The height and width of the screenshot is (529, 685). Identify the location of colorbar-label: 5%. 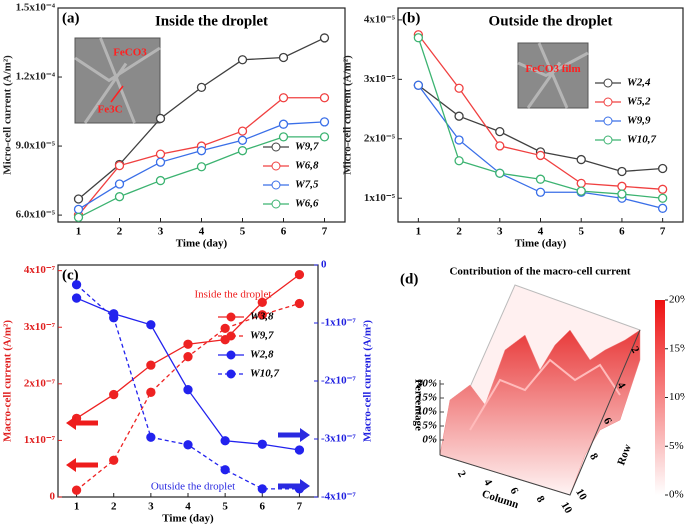
(676, 446).